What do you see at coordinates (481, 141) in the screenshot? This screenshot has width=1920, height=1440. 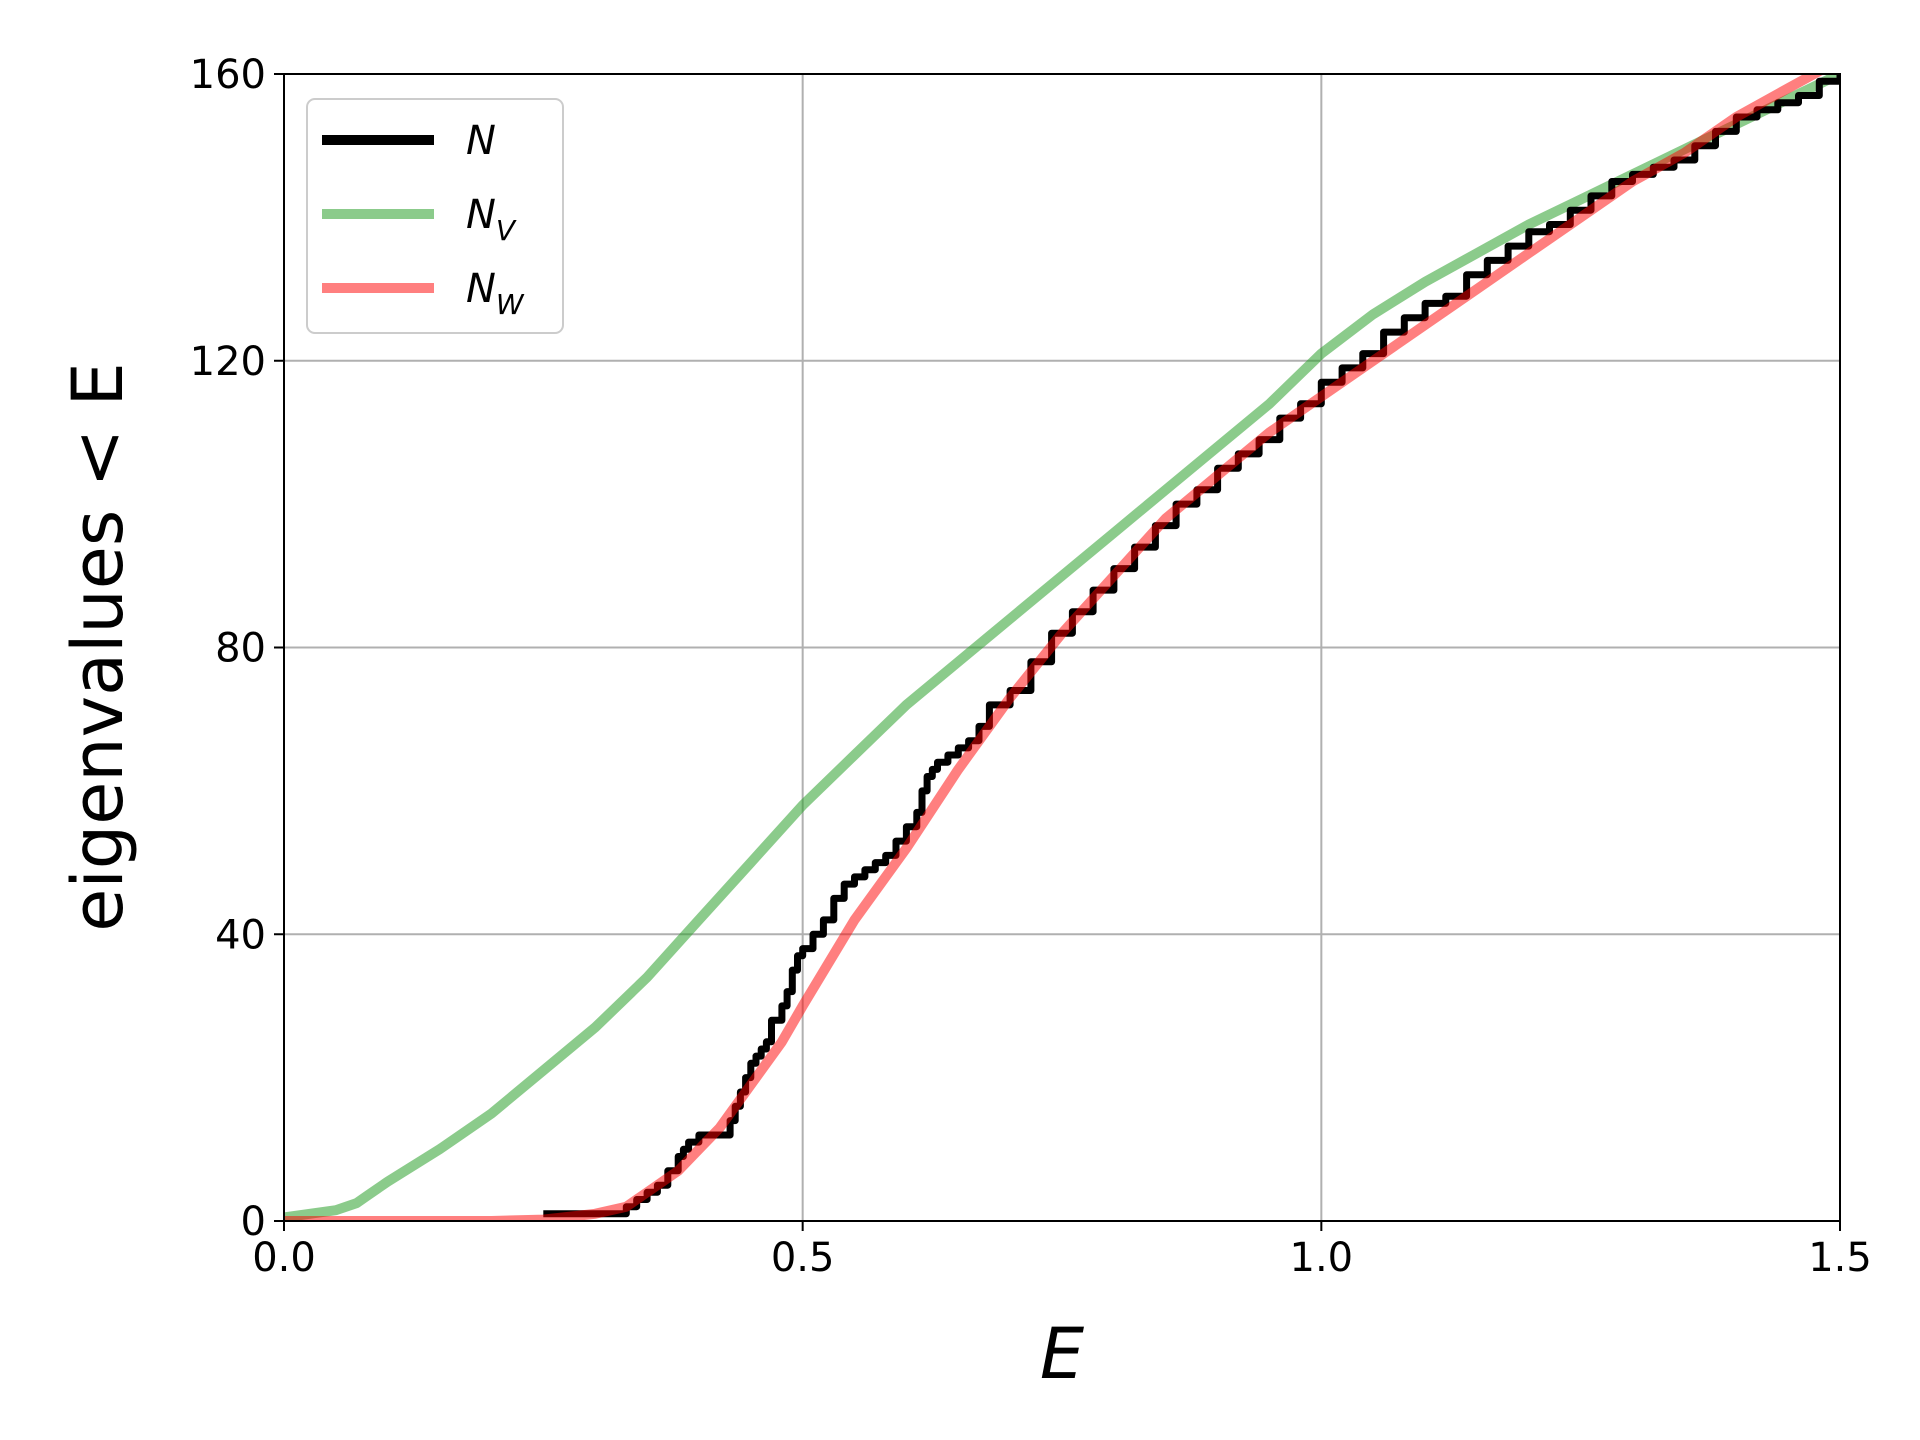 I see `legend-label: N` at bounding box center [481, 141].